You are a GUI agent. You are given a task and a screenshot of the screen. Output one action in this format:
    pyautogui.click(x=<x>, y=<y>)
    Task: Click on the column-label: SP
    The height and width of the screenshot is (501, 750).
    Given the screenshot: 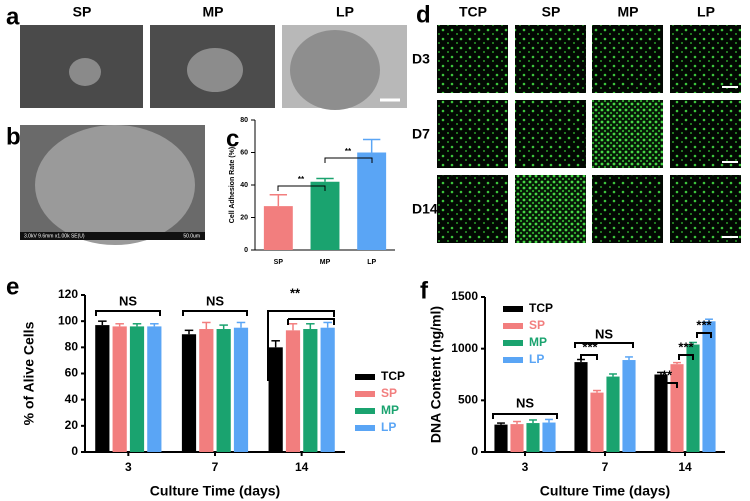 What is the action you would take?
    pyautogui.click(x=551, y=12)
    